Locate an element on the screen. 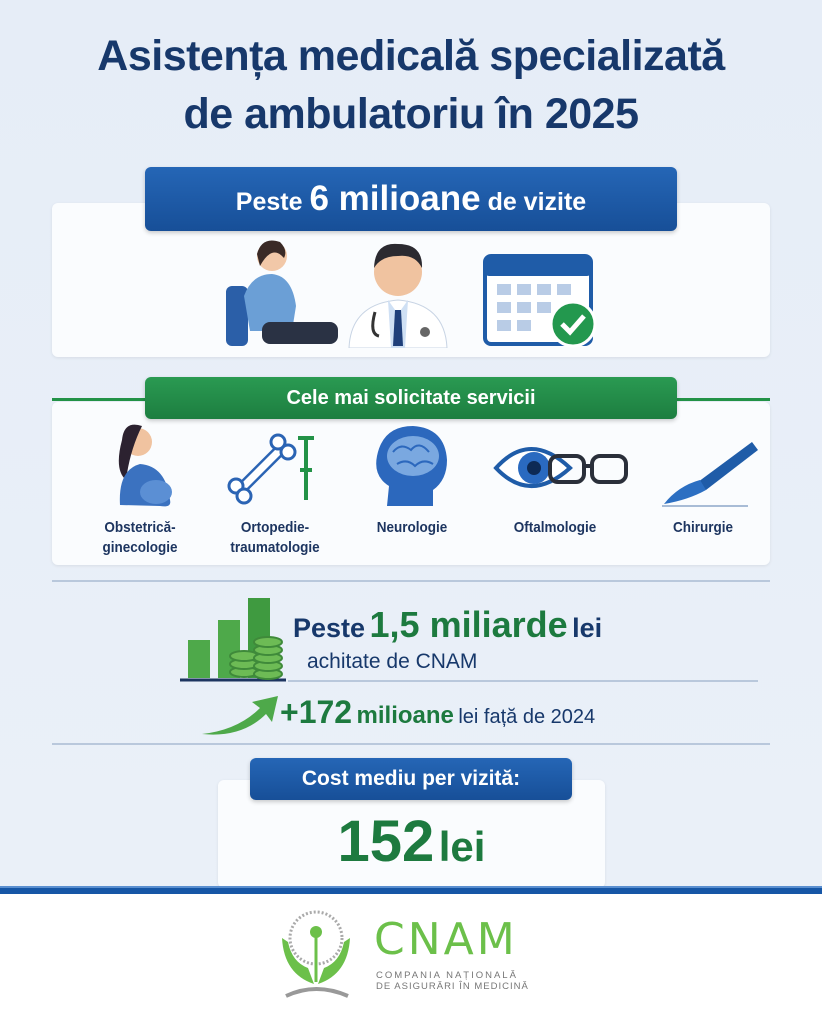 This screenshot has width=822, height=1024. pregnant-woman-icon is located at coordinates (145, 465).